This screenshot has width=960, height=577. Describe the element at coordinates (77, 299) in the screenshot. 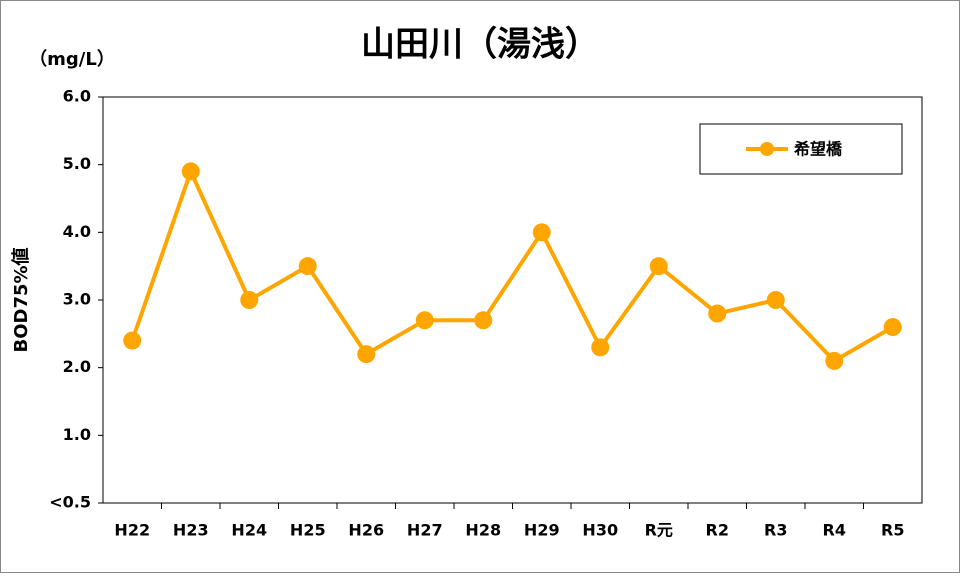

I see `y-tick-label: 3.0` at that location.